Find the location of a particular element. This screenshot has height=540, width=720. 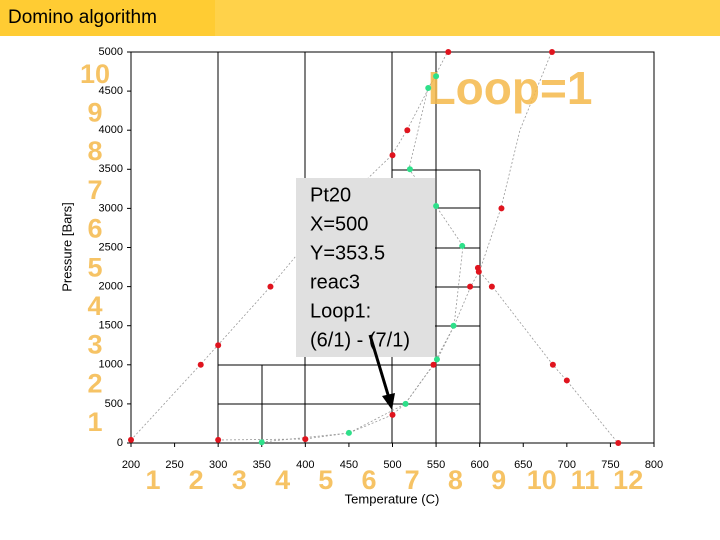

x-tick-label: 300 is located at coordinates (218, 465).